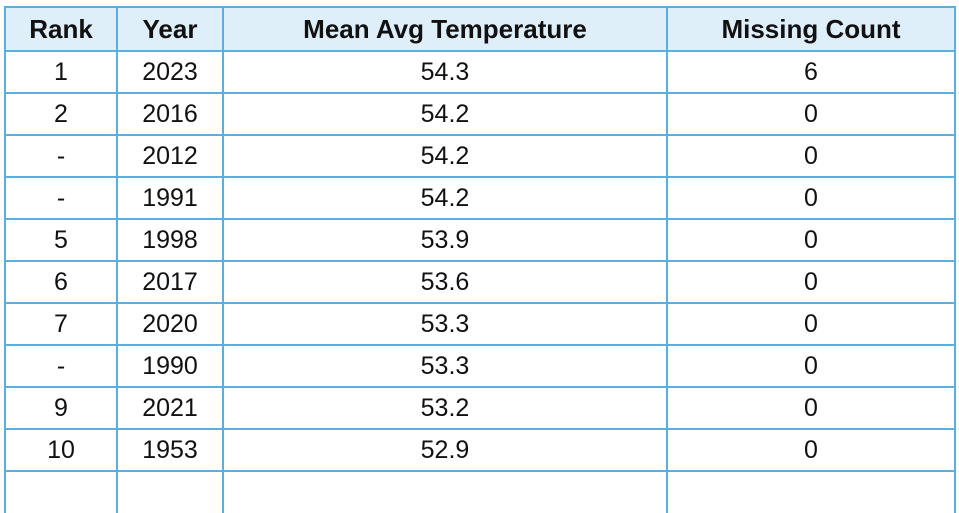 The image size is (959, 513). I want to click on table-row: 2 2016 54.2 0, so click(480, 114).